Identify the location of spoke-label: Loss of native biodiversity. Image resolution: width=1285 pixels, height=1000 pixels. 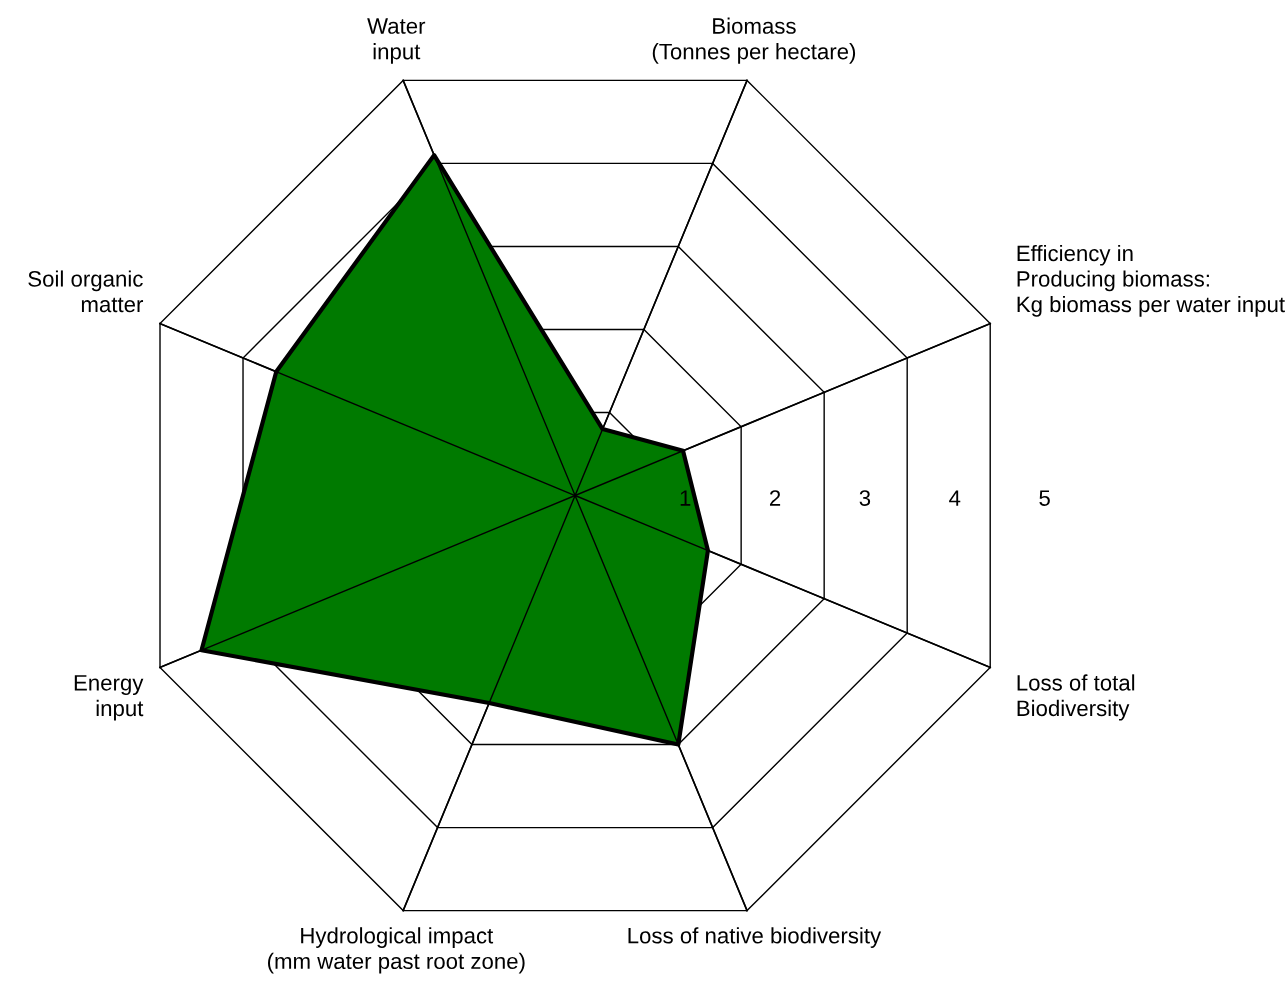
(755, 937).